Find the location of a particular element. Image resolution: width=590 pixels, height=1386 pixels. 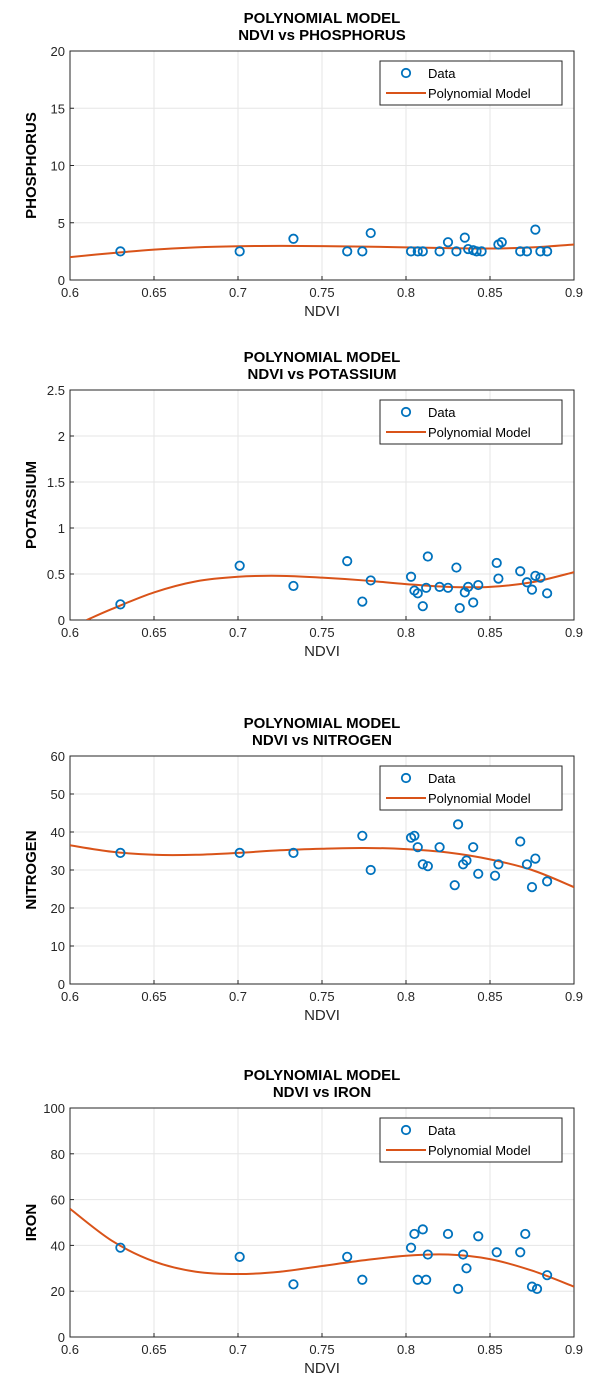

legend-label-model: Polynomial Model is located at coordinates (479, 1150).